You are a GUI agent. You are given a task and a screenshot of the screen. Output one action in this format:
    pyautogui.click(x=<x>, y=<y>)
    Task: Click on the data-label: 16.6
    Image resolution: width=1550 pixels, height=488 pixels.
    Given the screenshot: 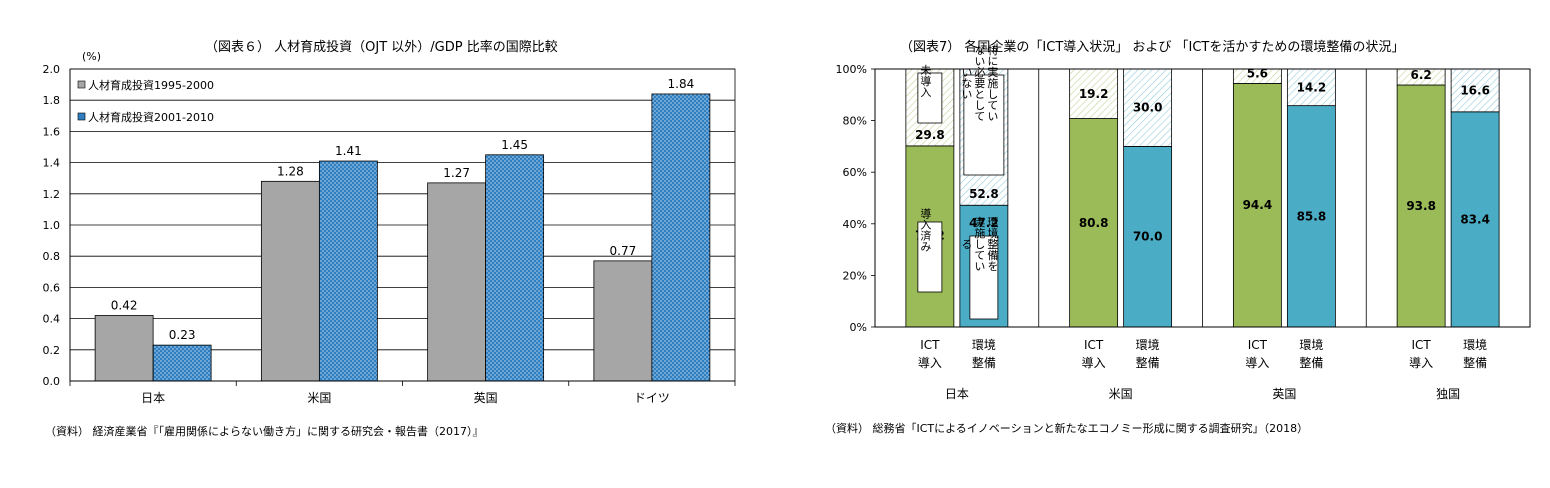 What is the action you would take?
    pyautogui.click(x=1475, y=90)
    